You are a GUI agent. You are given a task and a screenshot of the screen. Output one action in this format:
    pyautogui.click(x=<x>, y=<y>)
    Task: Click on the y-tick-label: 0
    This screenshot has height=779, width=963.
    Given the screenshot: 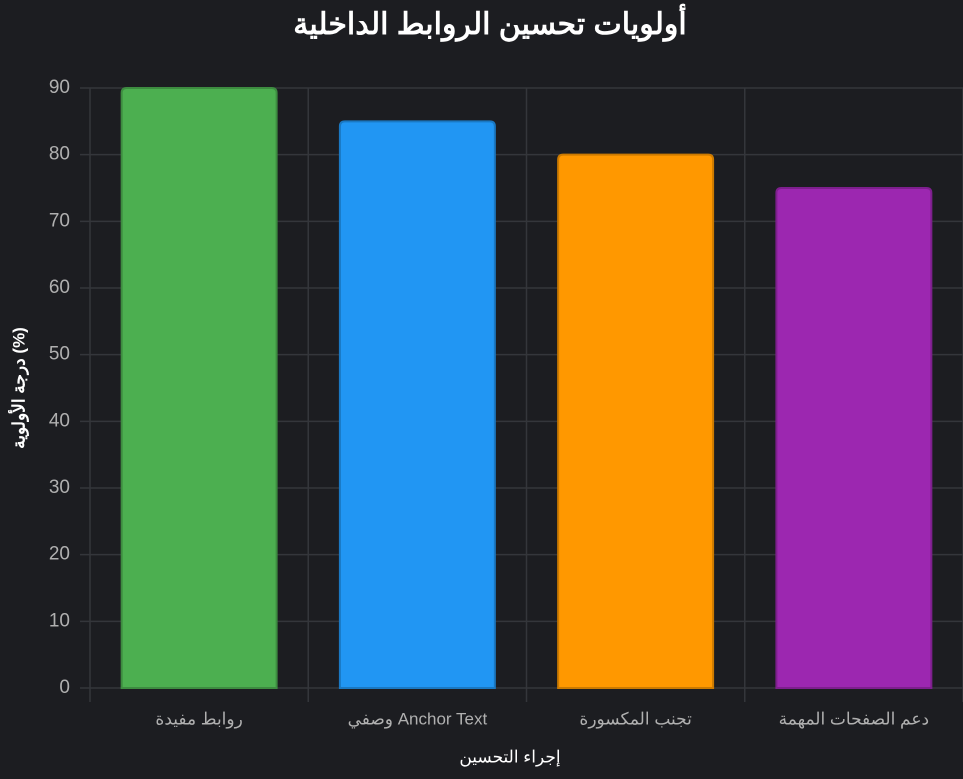 What is the action you would take?
    pyautogui.click(x=64, y=687)
    